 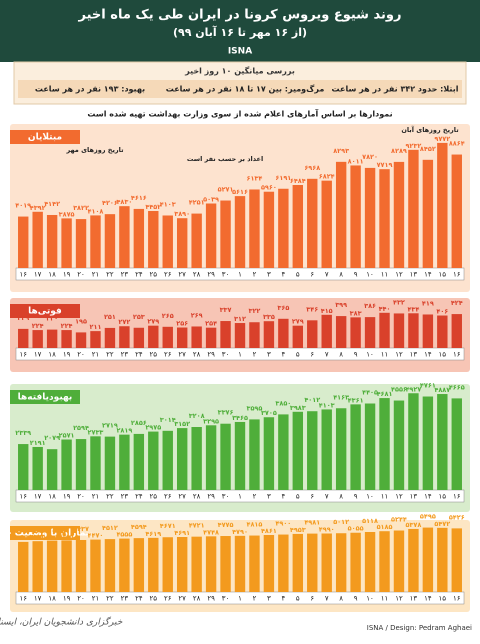 What do you see at coordinates (197, 497) in the screenshot?
I see `x-tick-label: ۲۸` at bounding box center [197, 497].